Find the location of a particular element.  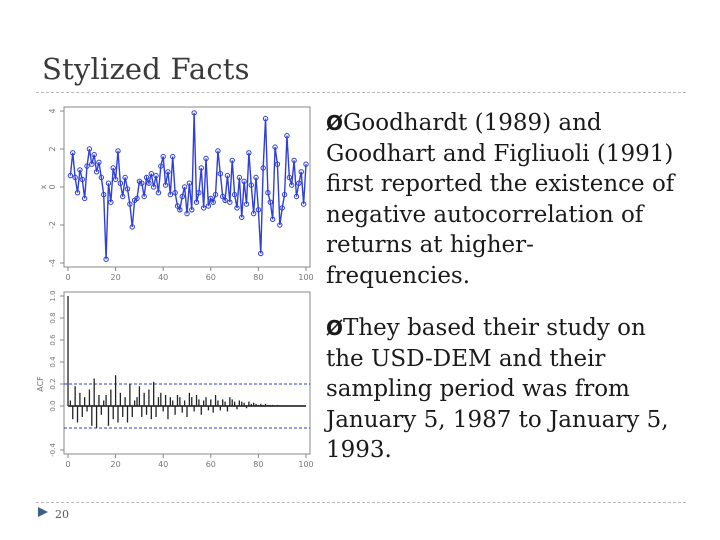

y-tick-label: -4 is located at coordinates (52, 263).